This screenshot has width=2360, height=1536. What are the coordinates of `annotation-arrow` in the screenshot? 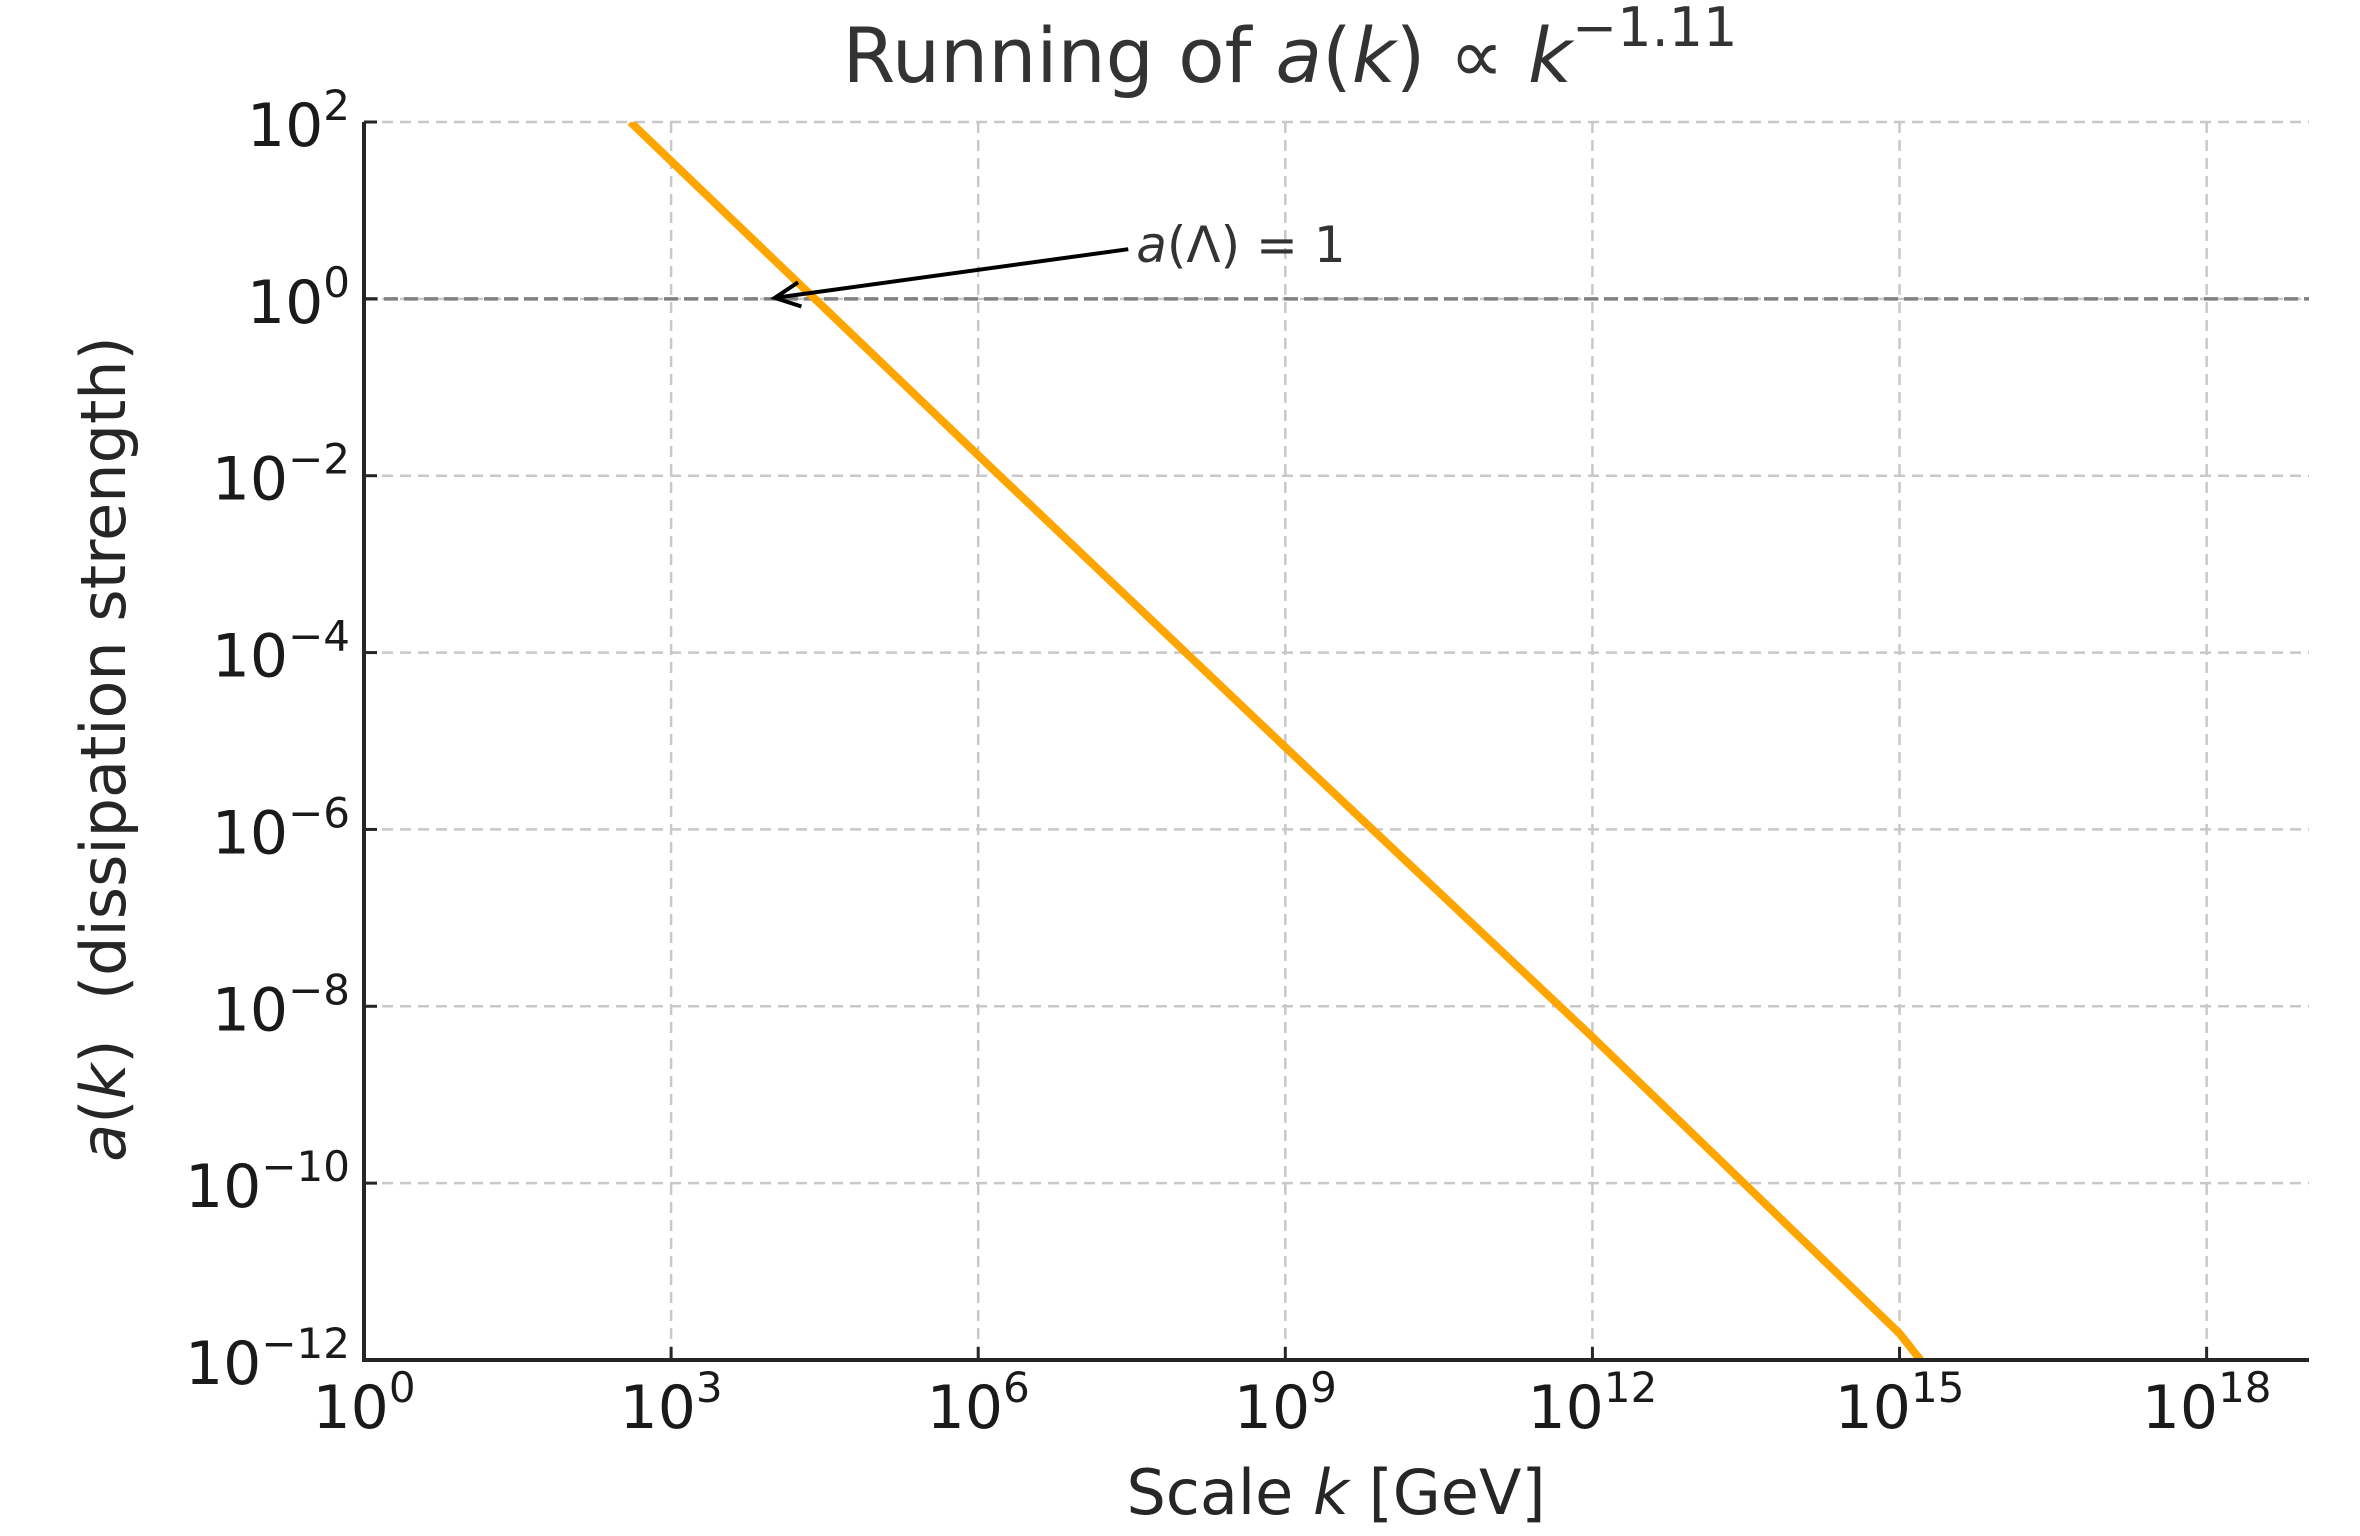 It's located at (951, 273).